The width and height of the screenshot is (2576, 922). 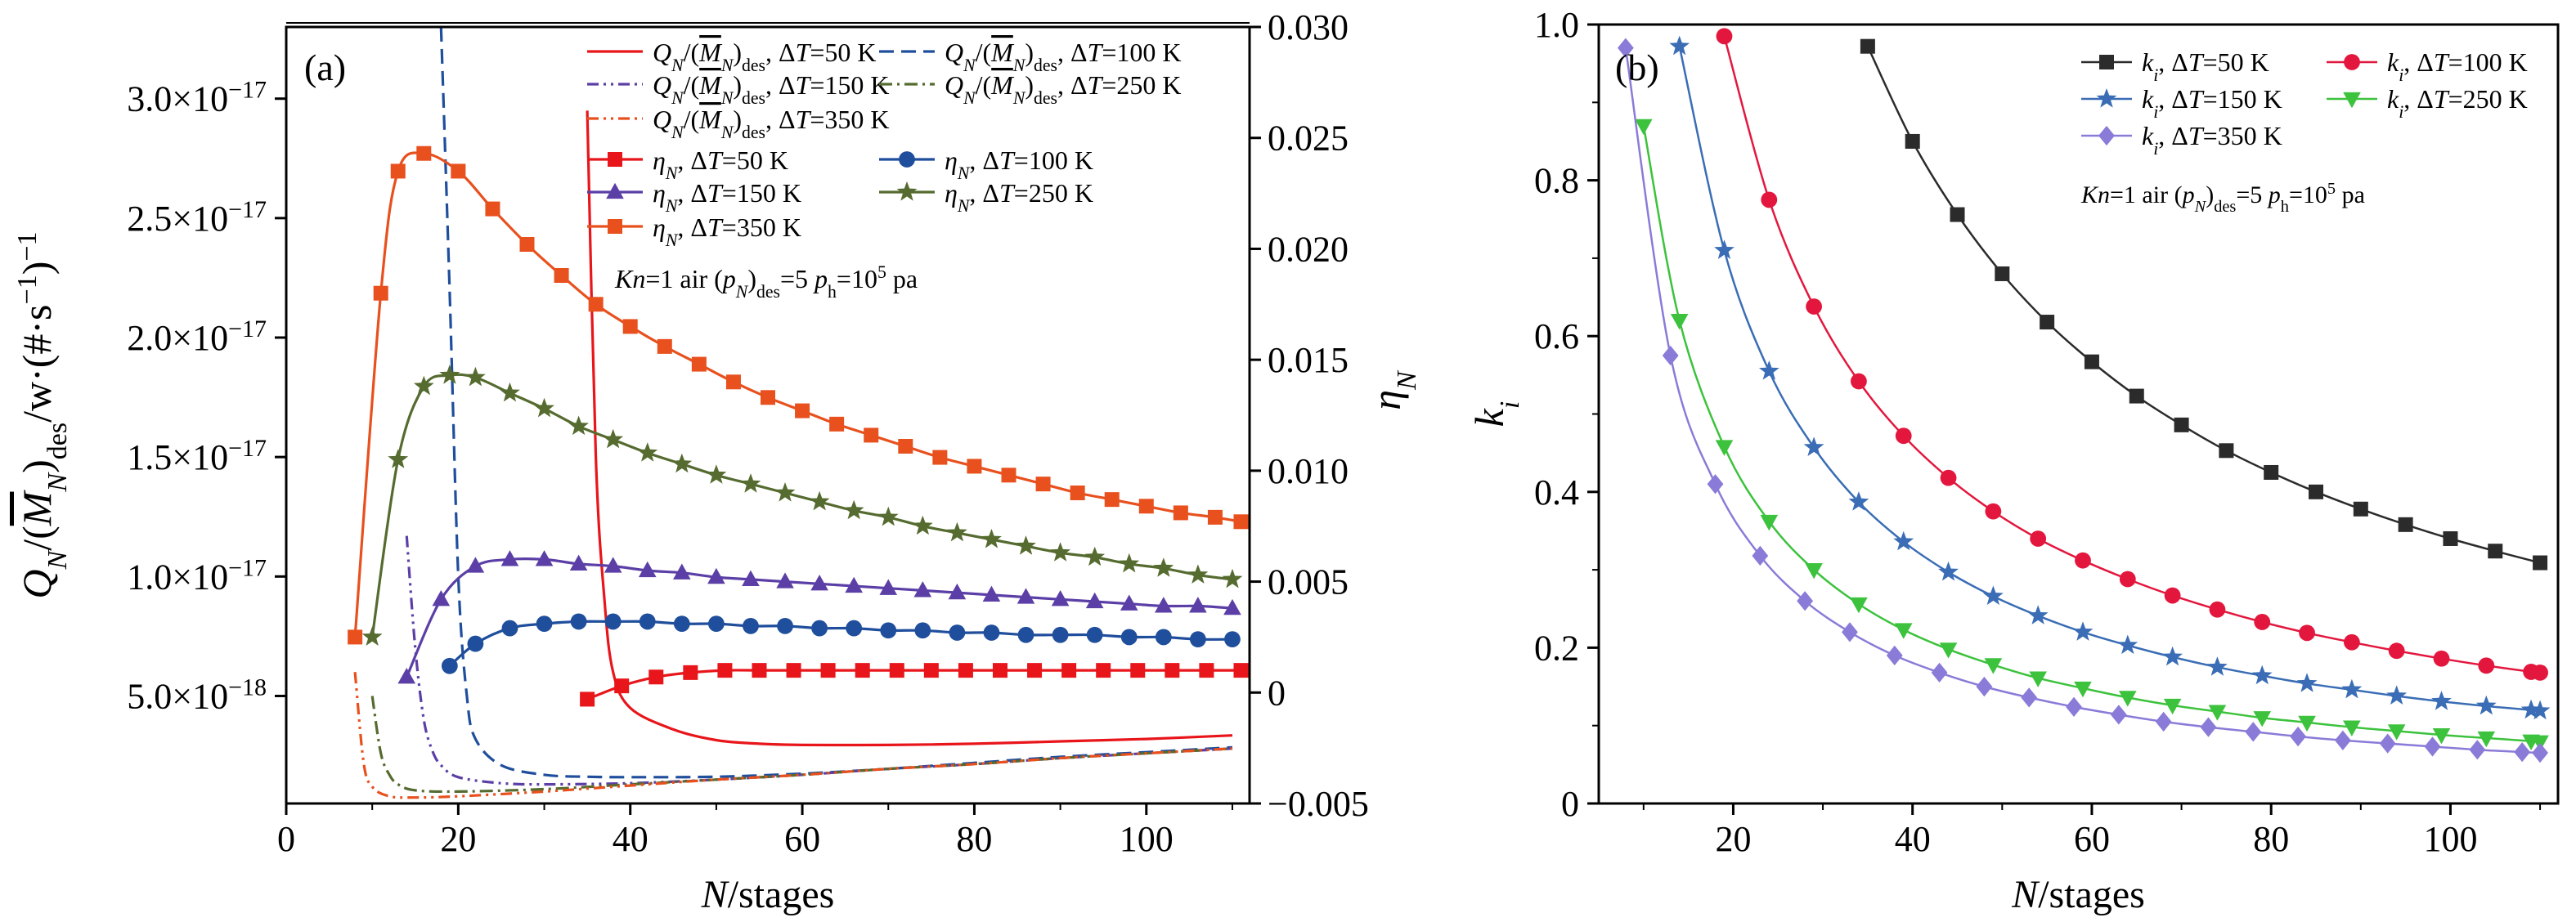 I want to click on chart-a-y2-tick-label-1: 0, so click(x=1277, y=693).